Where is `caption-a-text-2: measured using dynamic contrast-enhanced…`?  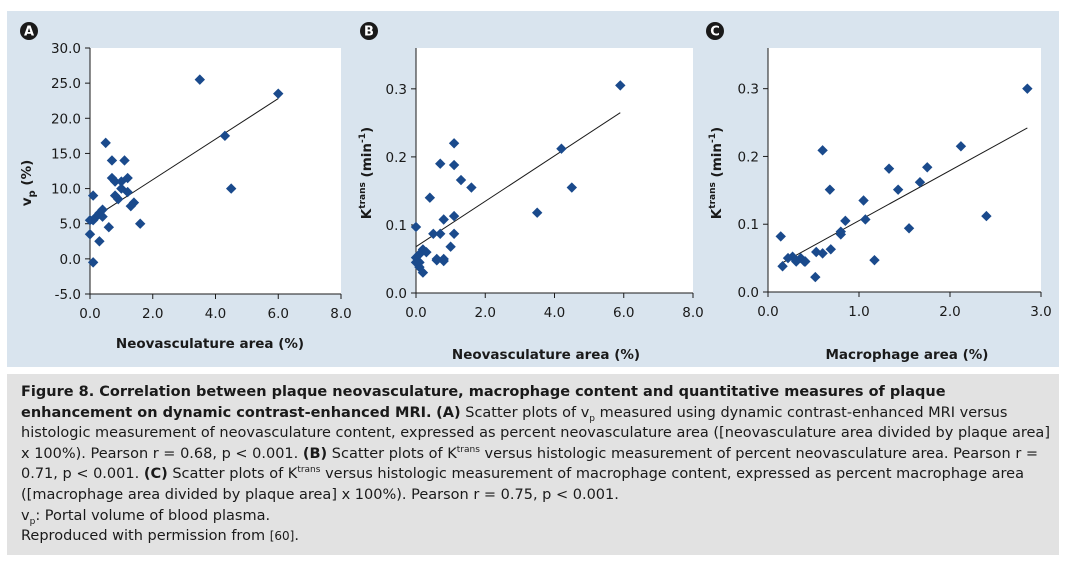
caption-a-text-2: measured using dynamic contrast-enhanced… is located at coordinates (535, 433).